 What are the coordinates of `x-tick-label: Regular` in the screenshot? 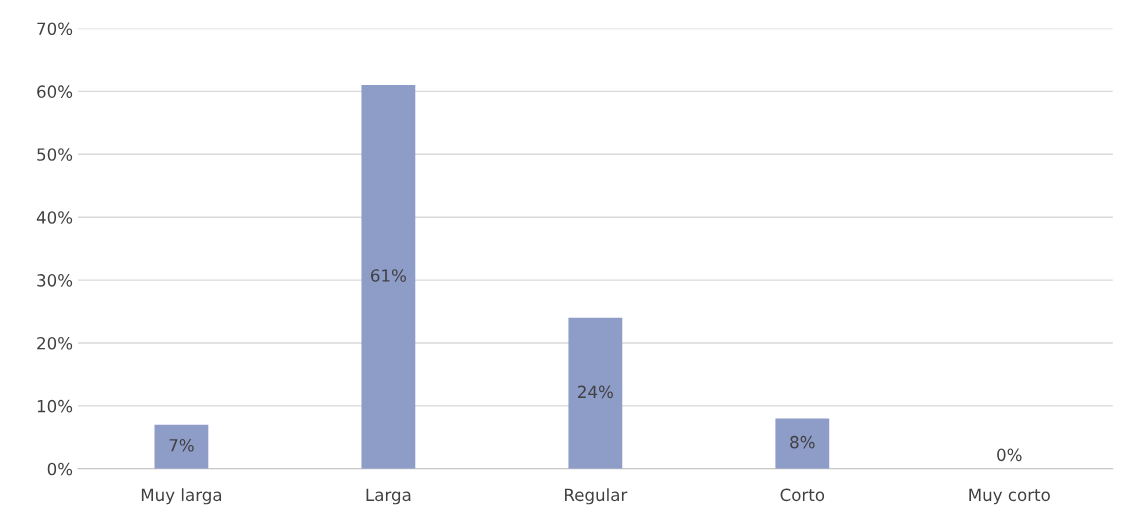 It's located at (596, 496).